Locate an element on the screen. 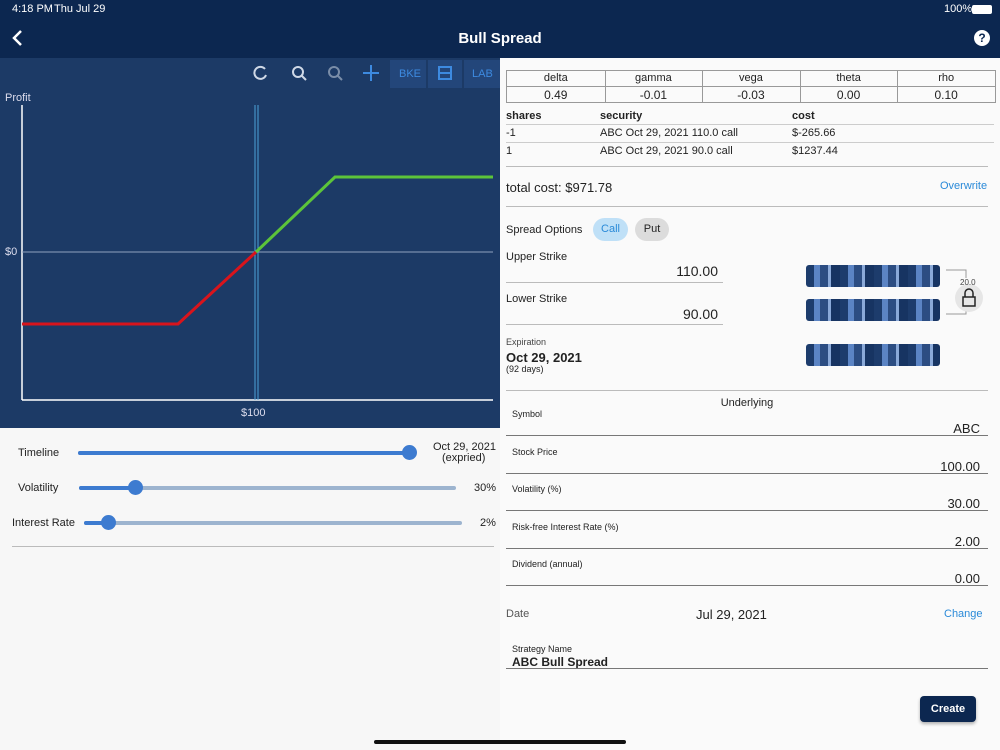 This screenshot has height=750, width=1000. expiration-date: Oct 29, 2021 is located at coordinates (544, 357).